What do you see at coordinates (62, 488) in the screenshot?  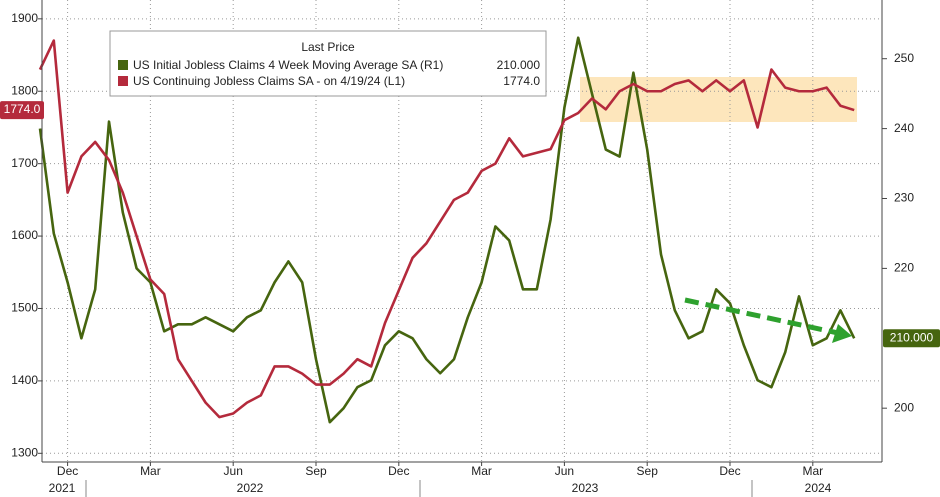 I see `year-label: 2021` at bounding box center [62, 488].